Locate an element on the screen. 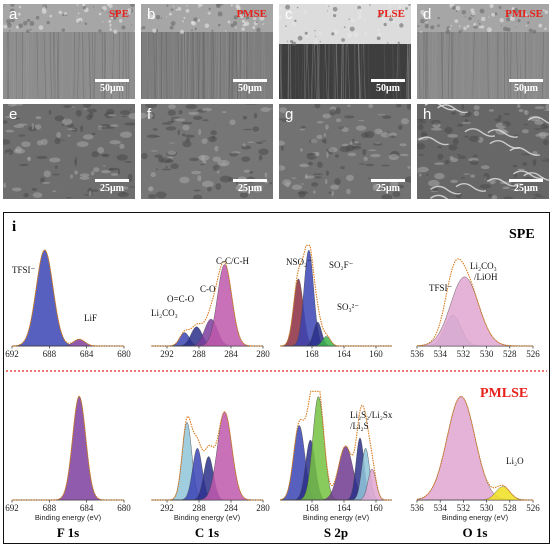  peak-annotation: C-C/C-H is located at coordinates (233, 261).